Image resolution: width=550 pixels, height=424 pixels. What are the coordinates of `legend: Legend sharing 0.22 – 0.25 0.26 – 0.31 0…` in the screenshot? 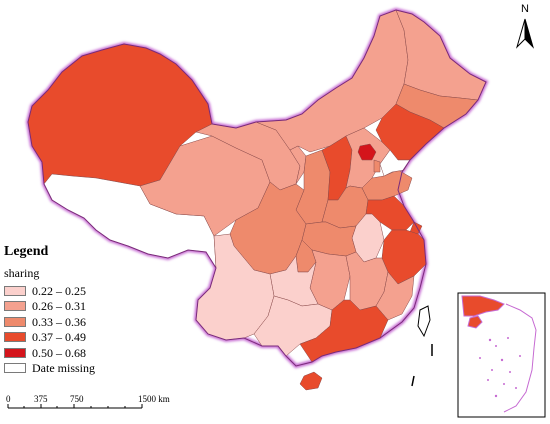 It's located at (79, 310).